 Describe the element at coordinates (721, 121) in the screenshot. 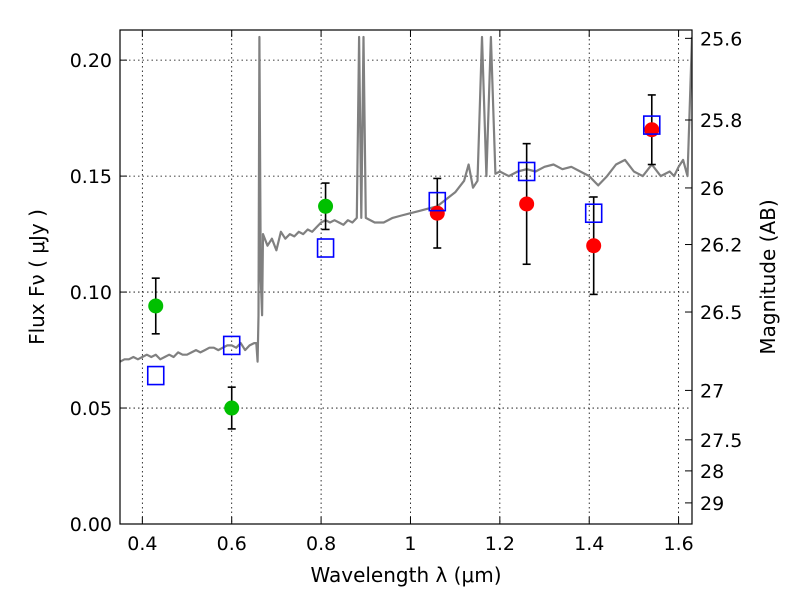

I see `y2-tick-label: 25.8` at that location.